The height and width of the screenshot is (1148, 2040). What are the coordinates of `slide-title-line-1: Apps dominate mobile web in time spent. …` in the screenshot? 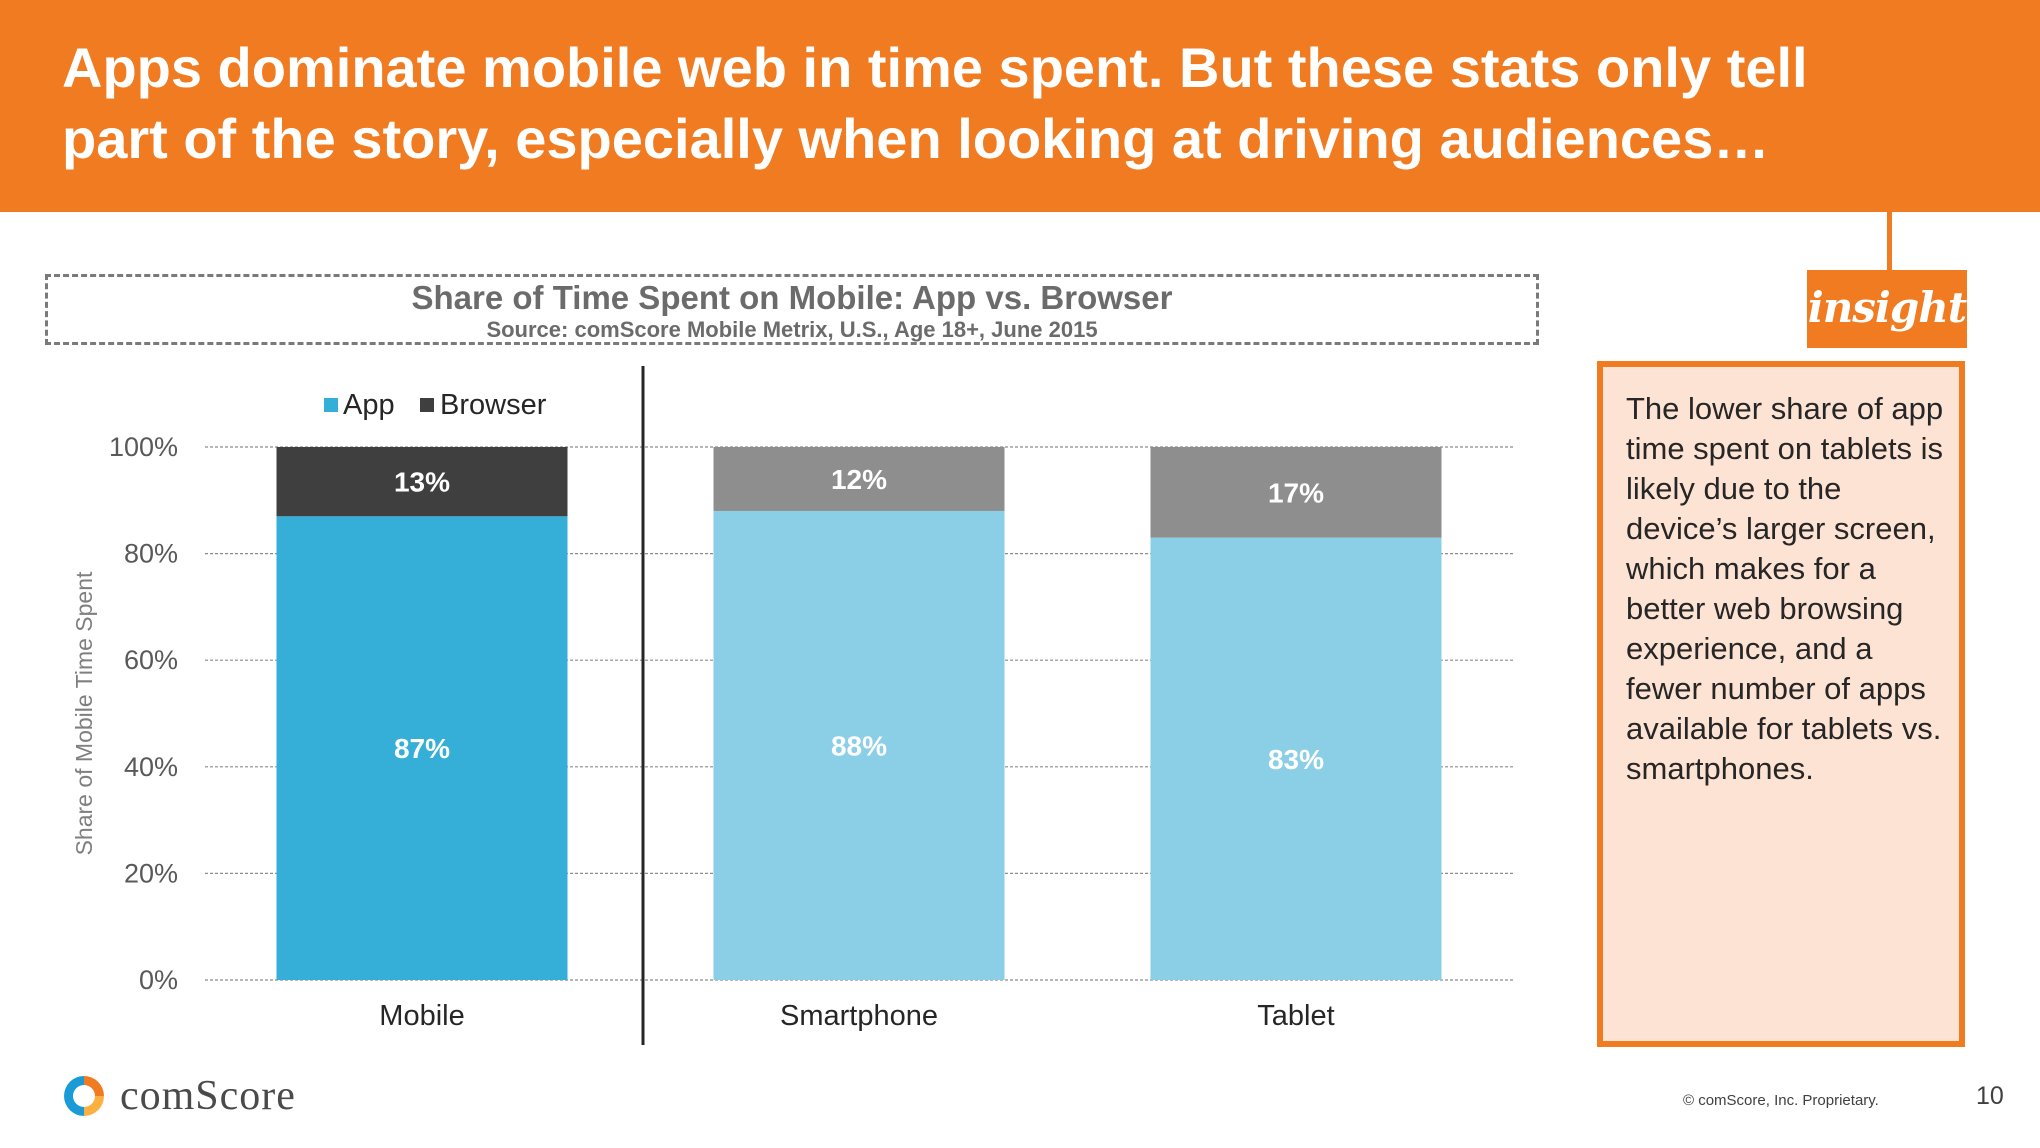 It's located at (935, 67).